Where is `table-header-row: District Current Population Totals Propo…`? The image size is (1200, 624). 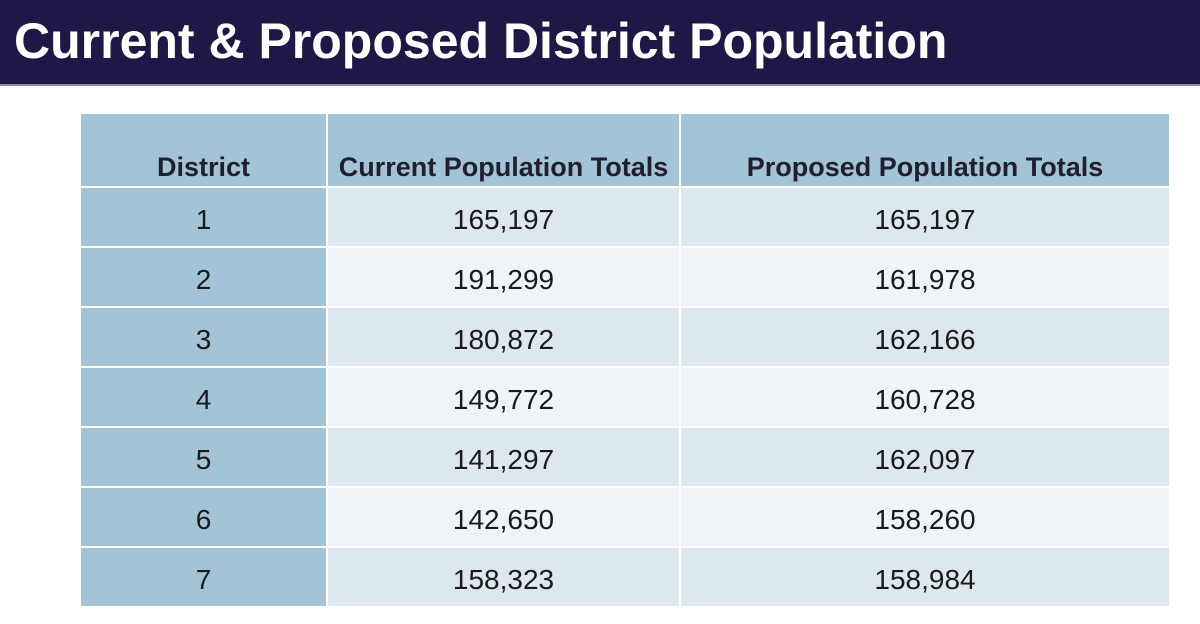 table-header-row: District Current Population Totals Propo… is located at coordinates (625, 150).